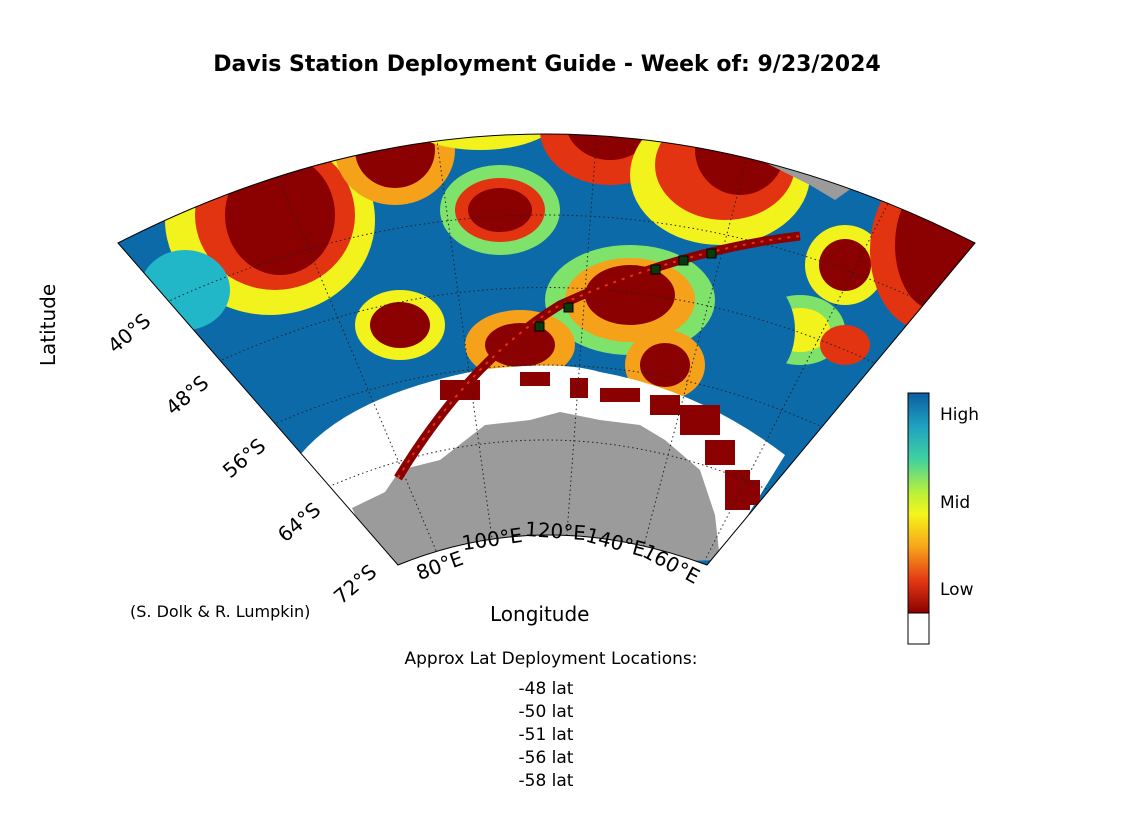 The width and height of the screenshot is (1122, 827). What do you see at coordinates (129, 332) in the screenshot?
I see `lat-tick-label: 40°S` at bounding box center [129, 332].